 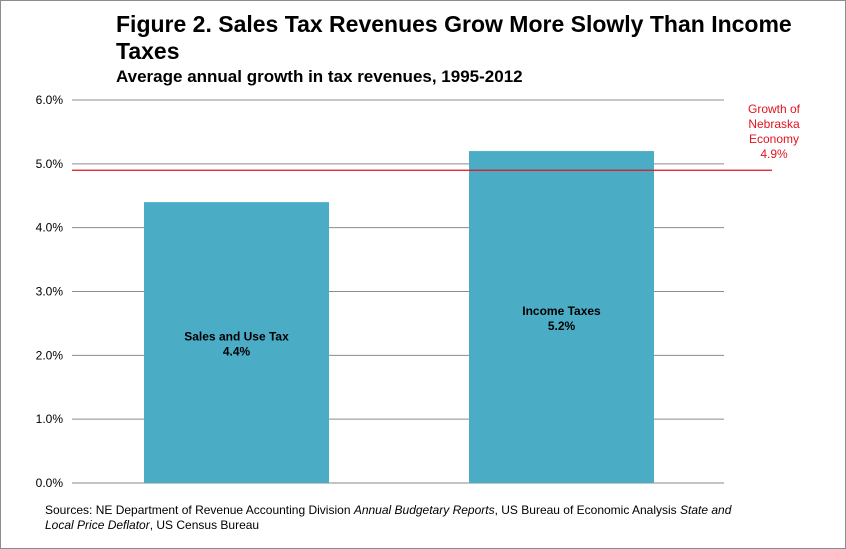 I want to click on y-axis: 0.0% 1.0% 2.0% 3.0% 4.0% 5.0% 6.0%, so click(x=50, y=291).